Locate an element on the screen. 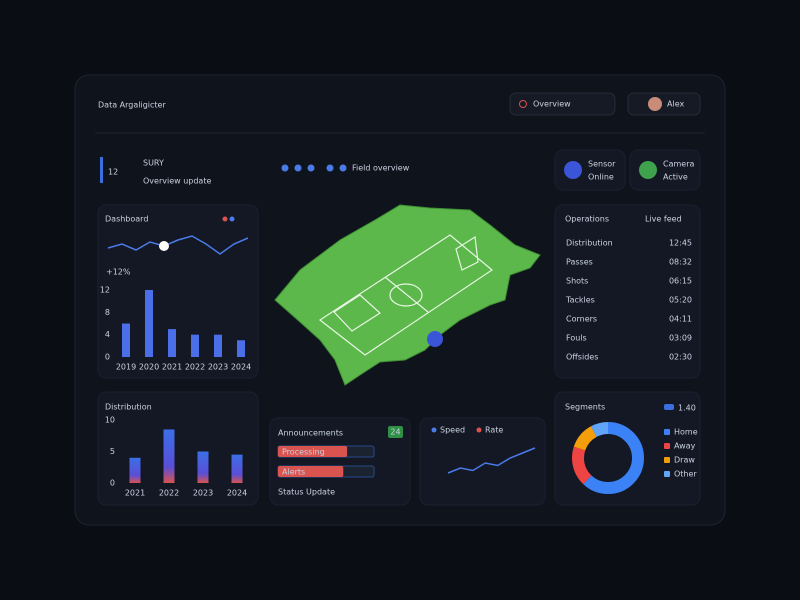  kpi-caption: Overview update is located at coordinates (177, 181).